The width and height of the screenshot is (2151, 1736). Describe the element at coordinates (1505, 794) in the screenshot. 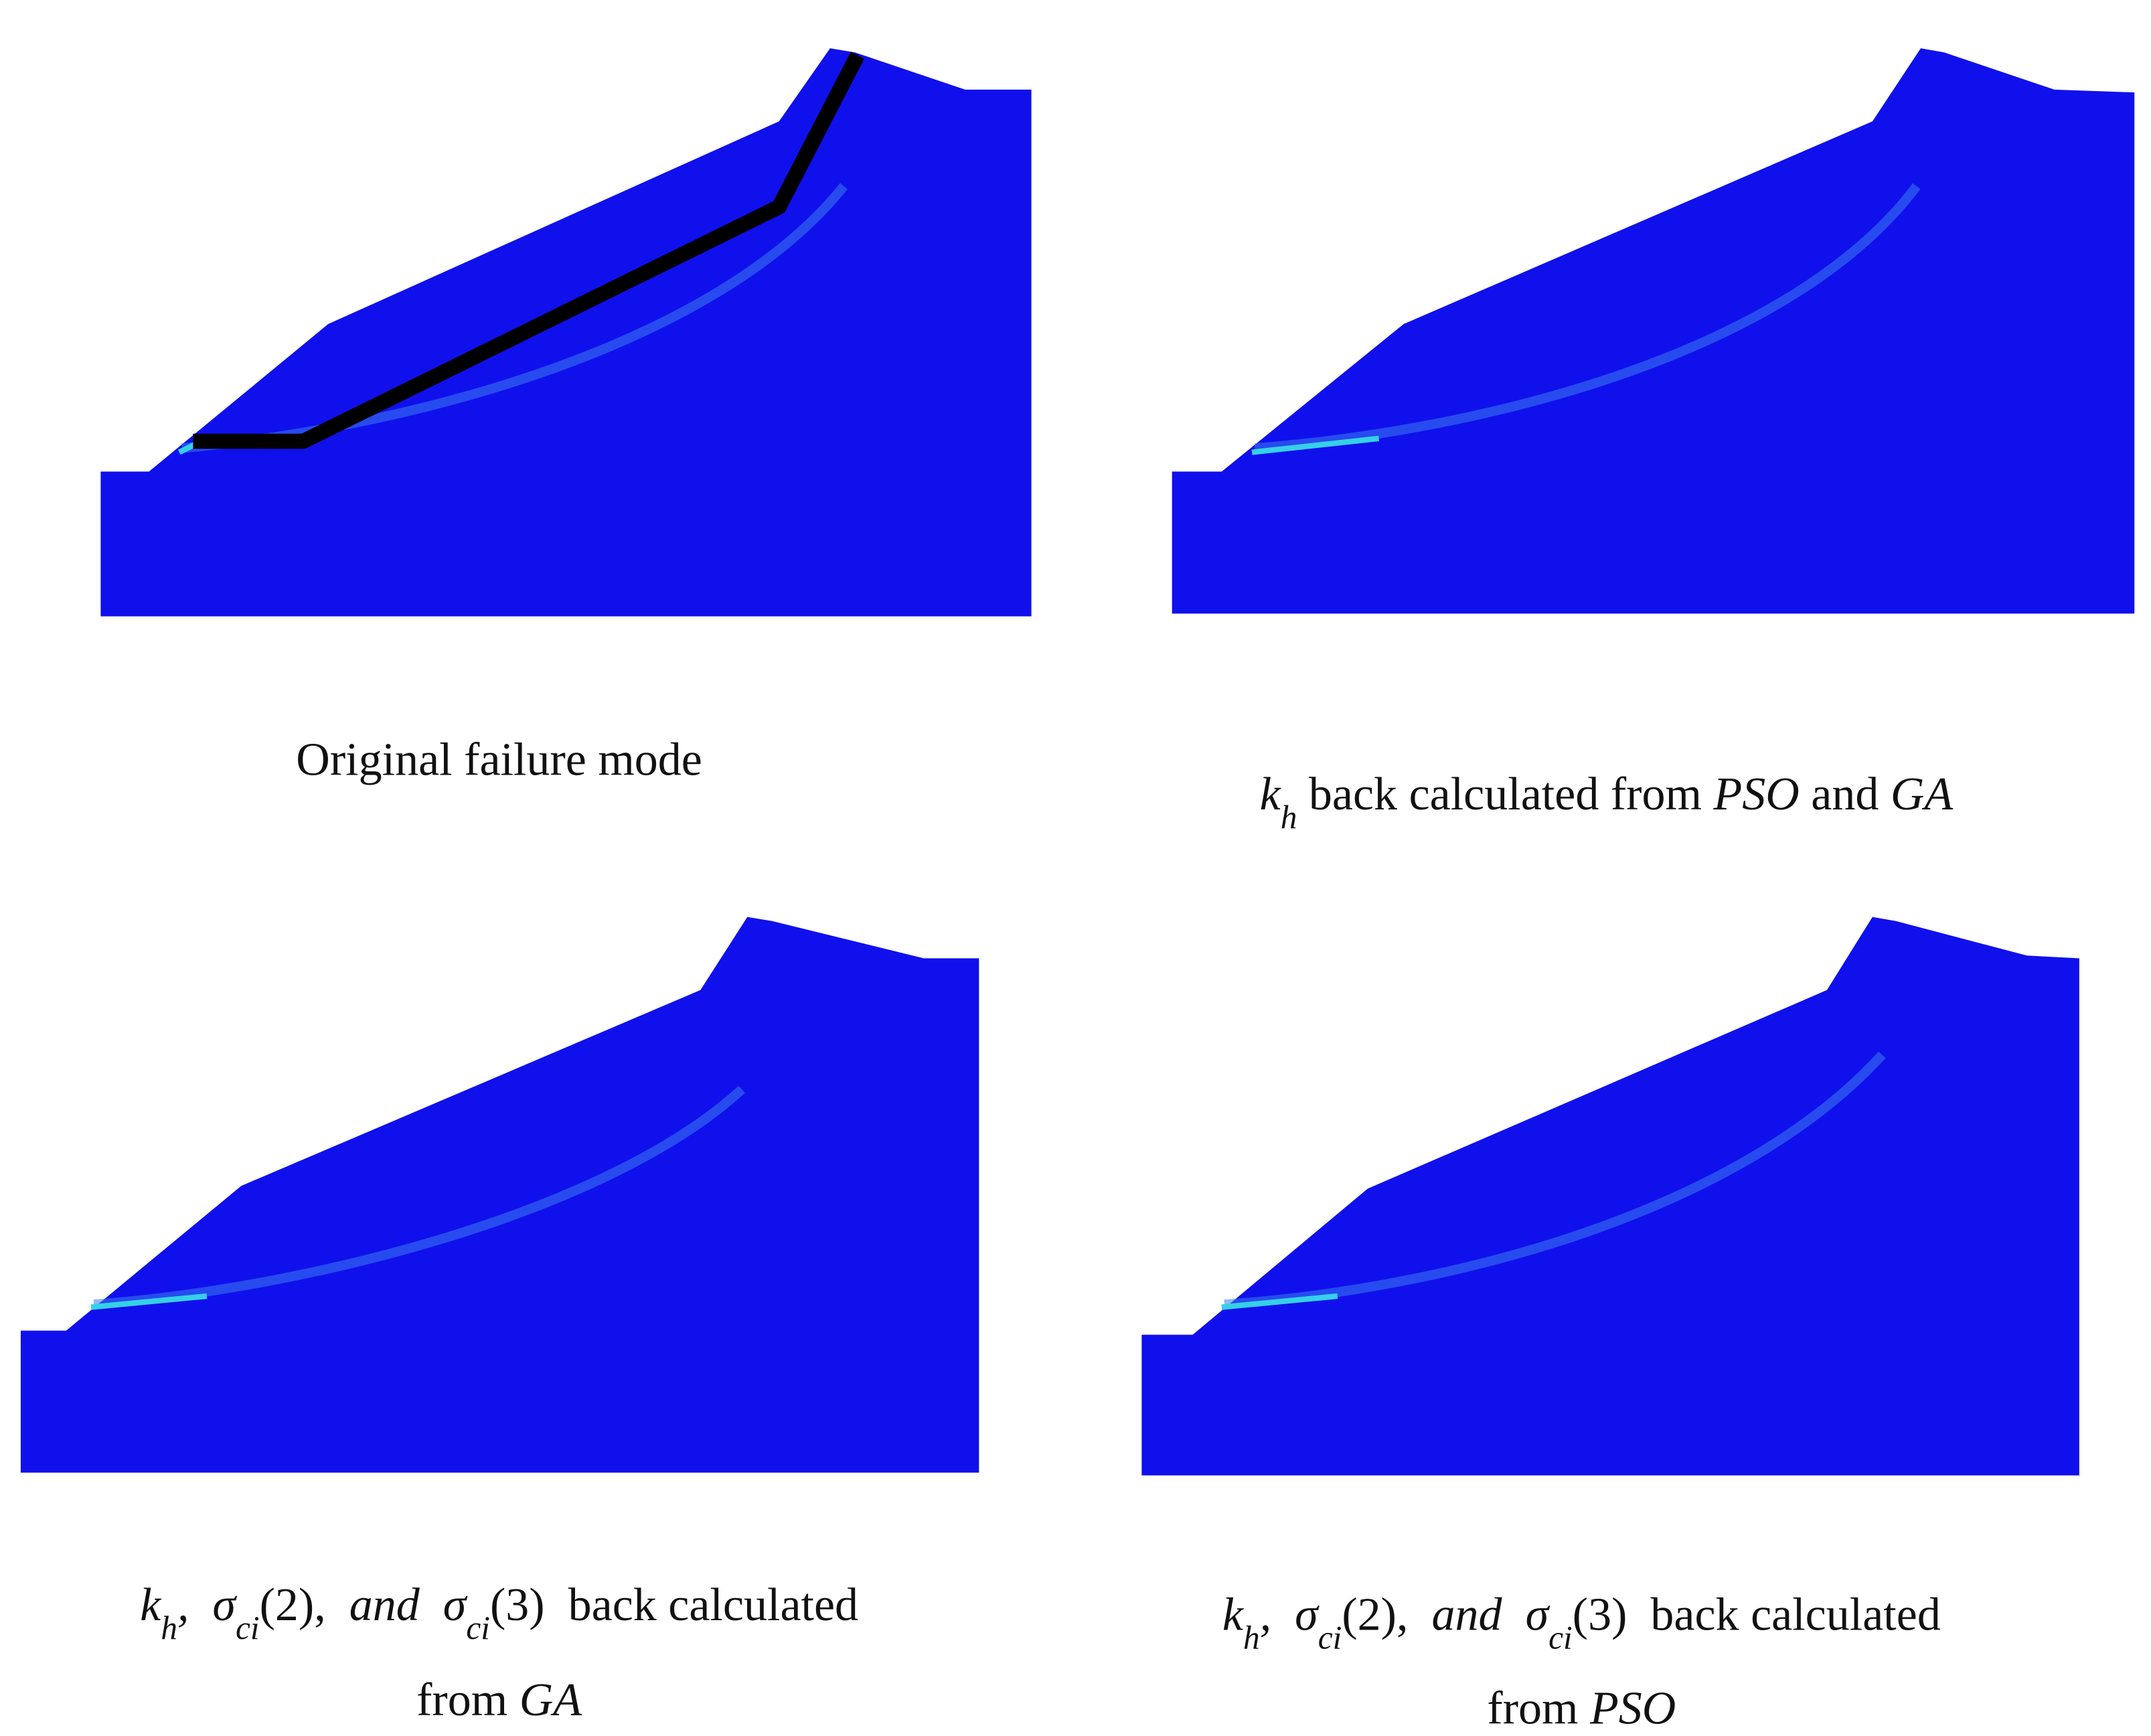

I see `caption-text: back calculated from` at that location.